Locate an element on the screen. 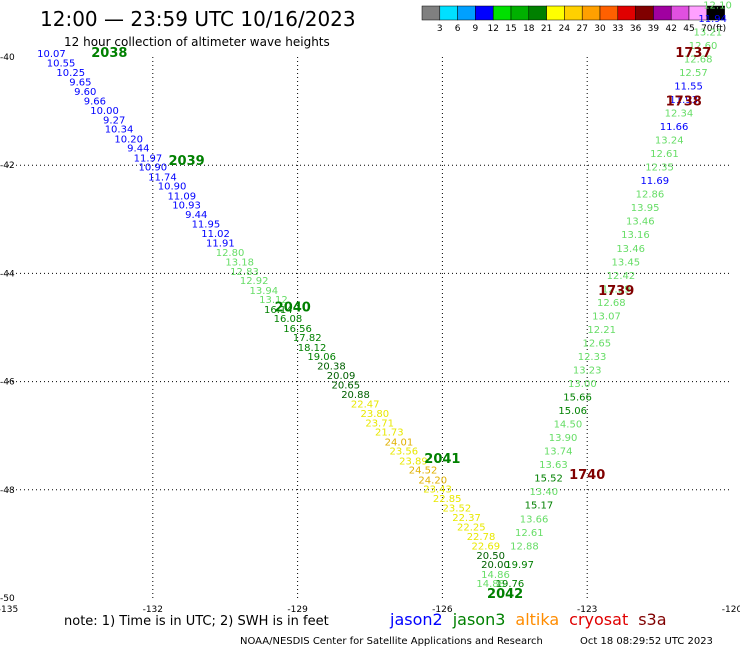 This screenshot has height=650, width=740. data-point: 12.35 is located at coordinates (659, 168).